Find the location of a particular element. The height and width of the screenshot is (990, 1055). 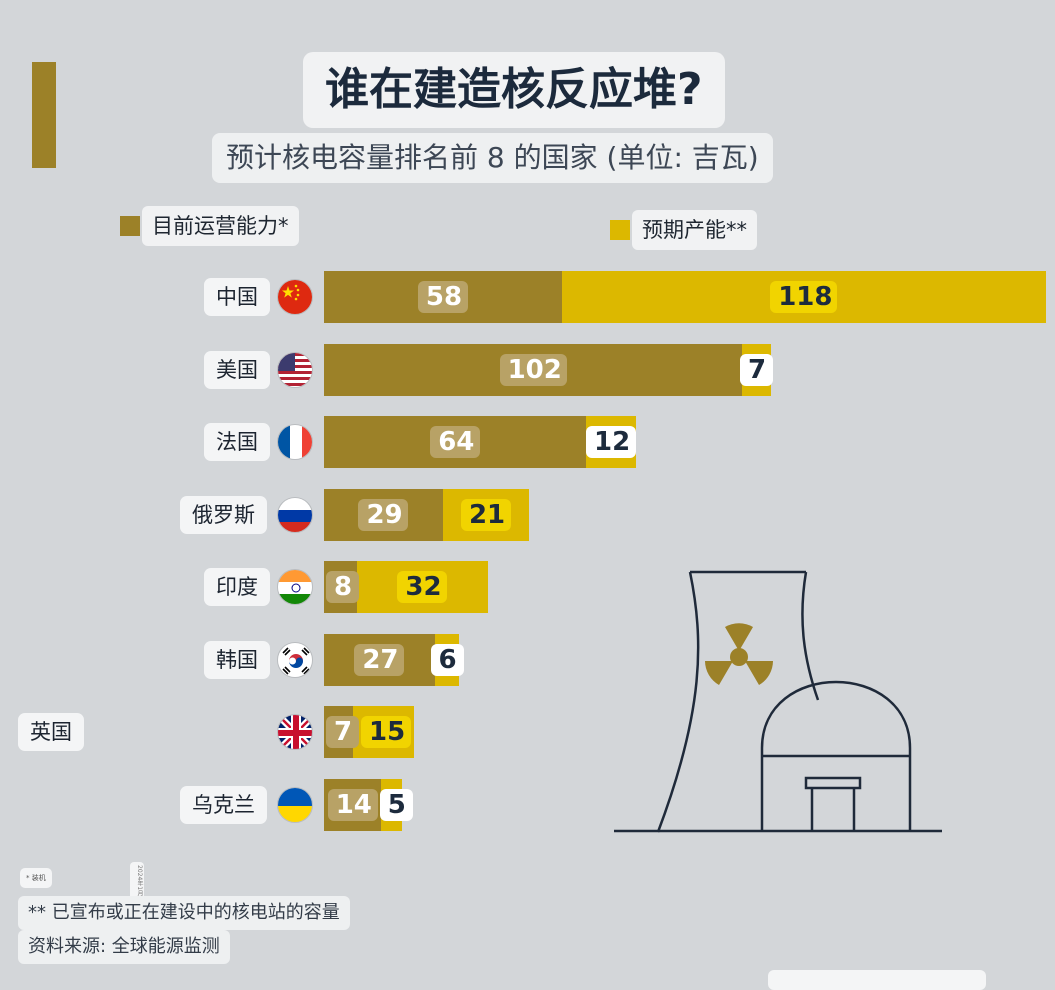

value-current-7: 14 is located at coordinates (352, 804).